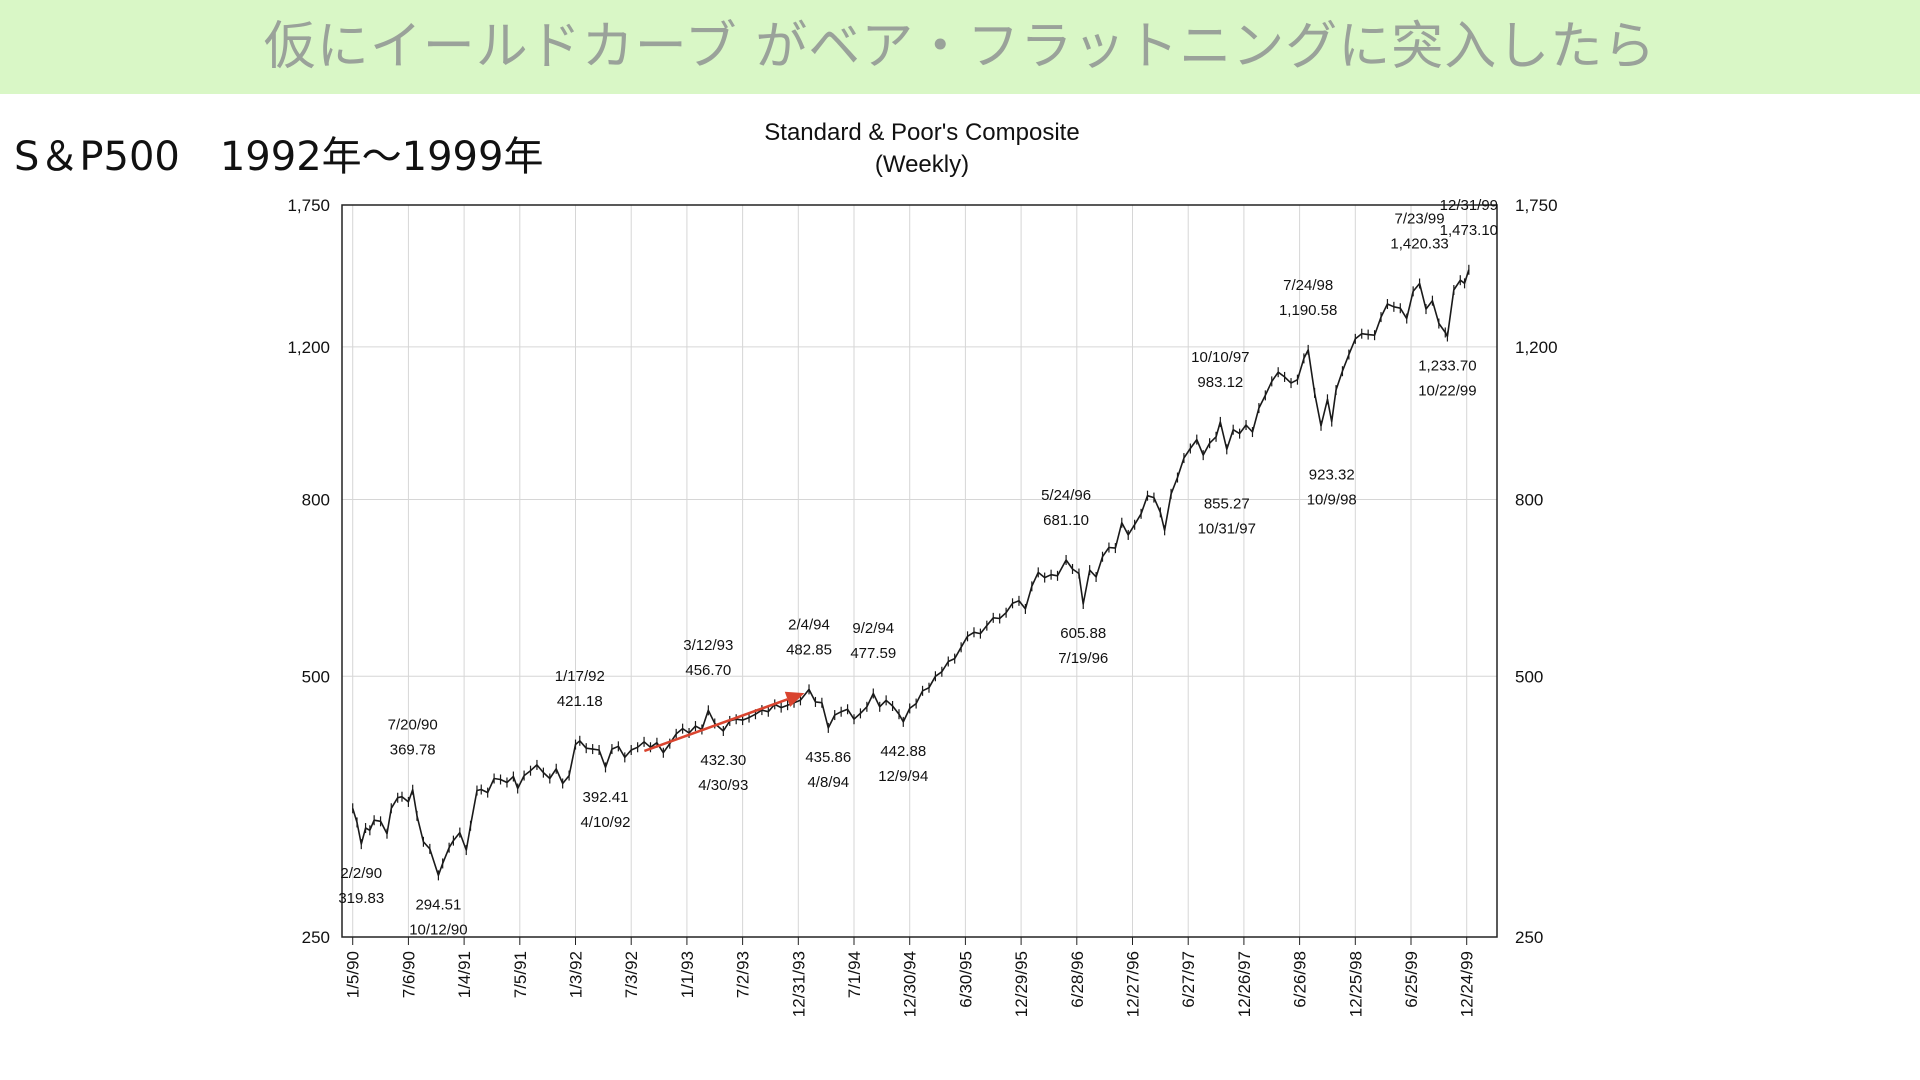 The image size is (1920, 1080). What do you see at coordinates (1227, 516) in the screenshot?
I see `data-label: 855.27 10/31/97` at bounding box center [1227, 516].